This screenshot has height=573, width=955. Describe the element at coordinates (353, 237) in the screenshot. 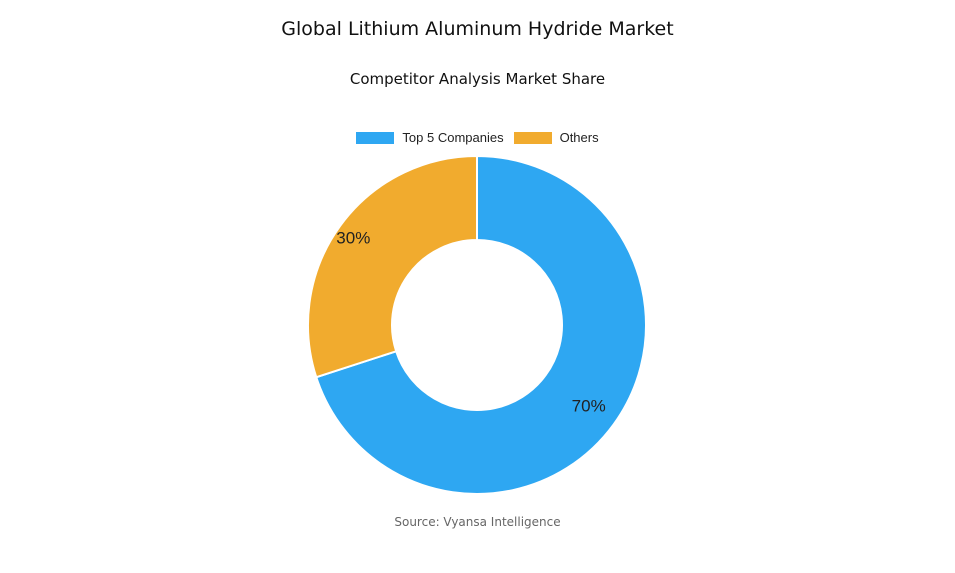

I see `data-label: 30%` at that location.